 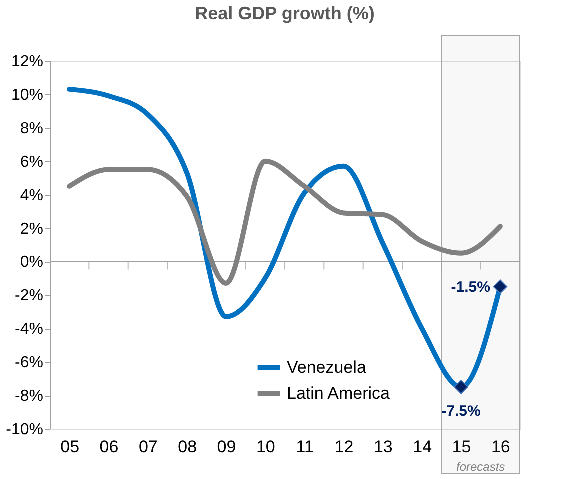 What do you see at coordinates (500, 447) in the screenshot?
I see `x-tick-label: 16` at bounding box center [500, 447].